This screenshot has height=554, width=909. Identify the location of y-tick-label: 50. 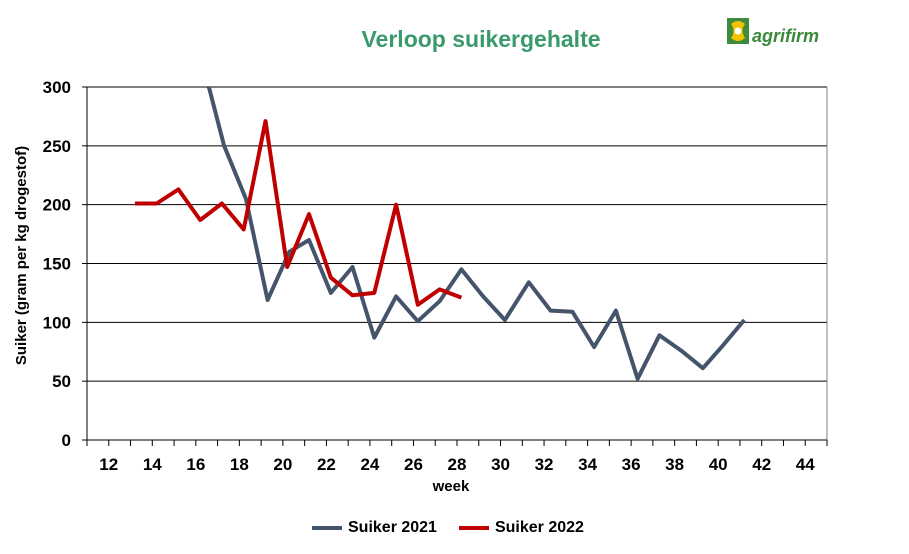
(61, 381).